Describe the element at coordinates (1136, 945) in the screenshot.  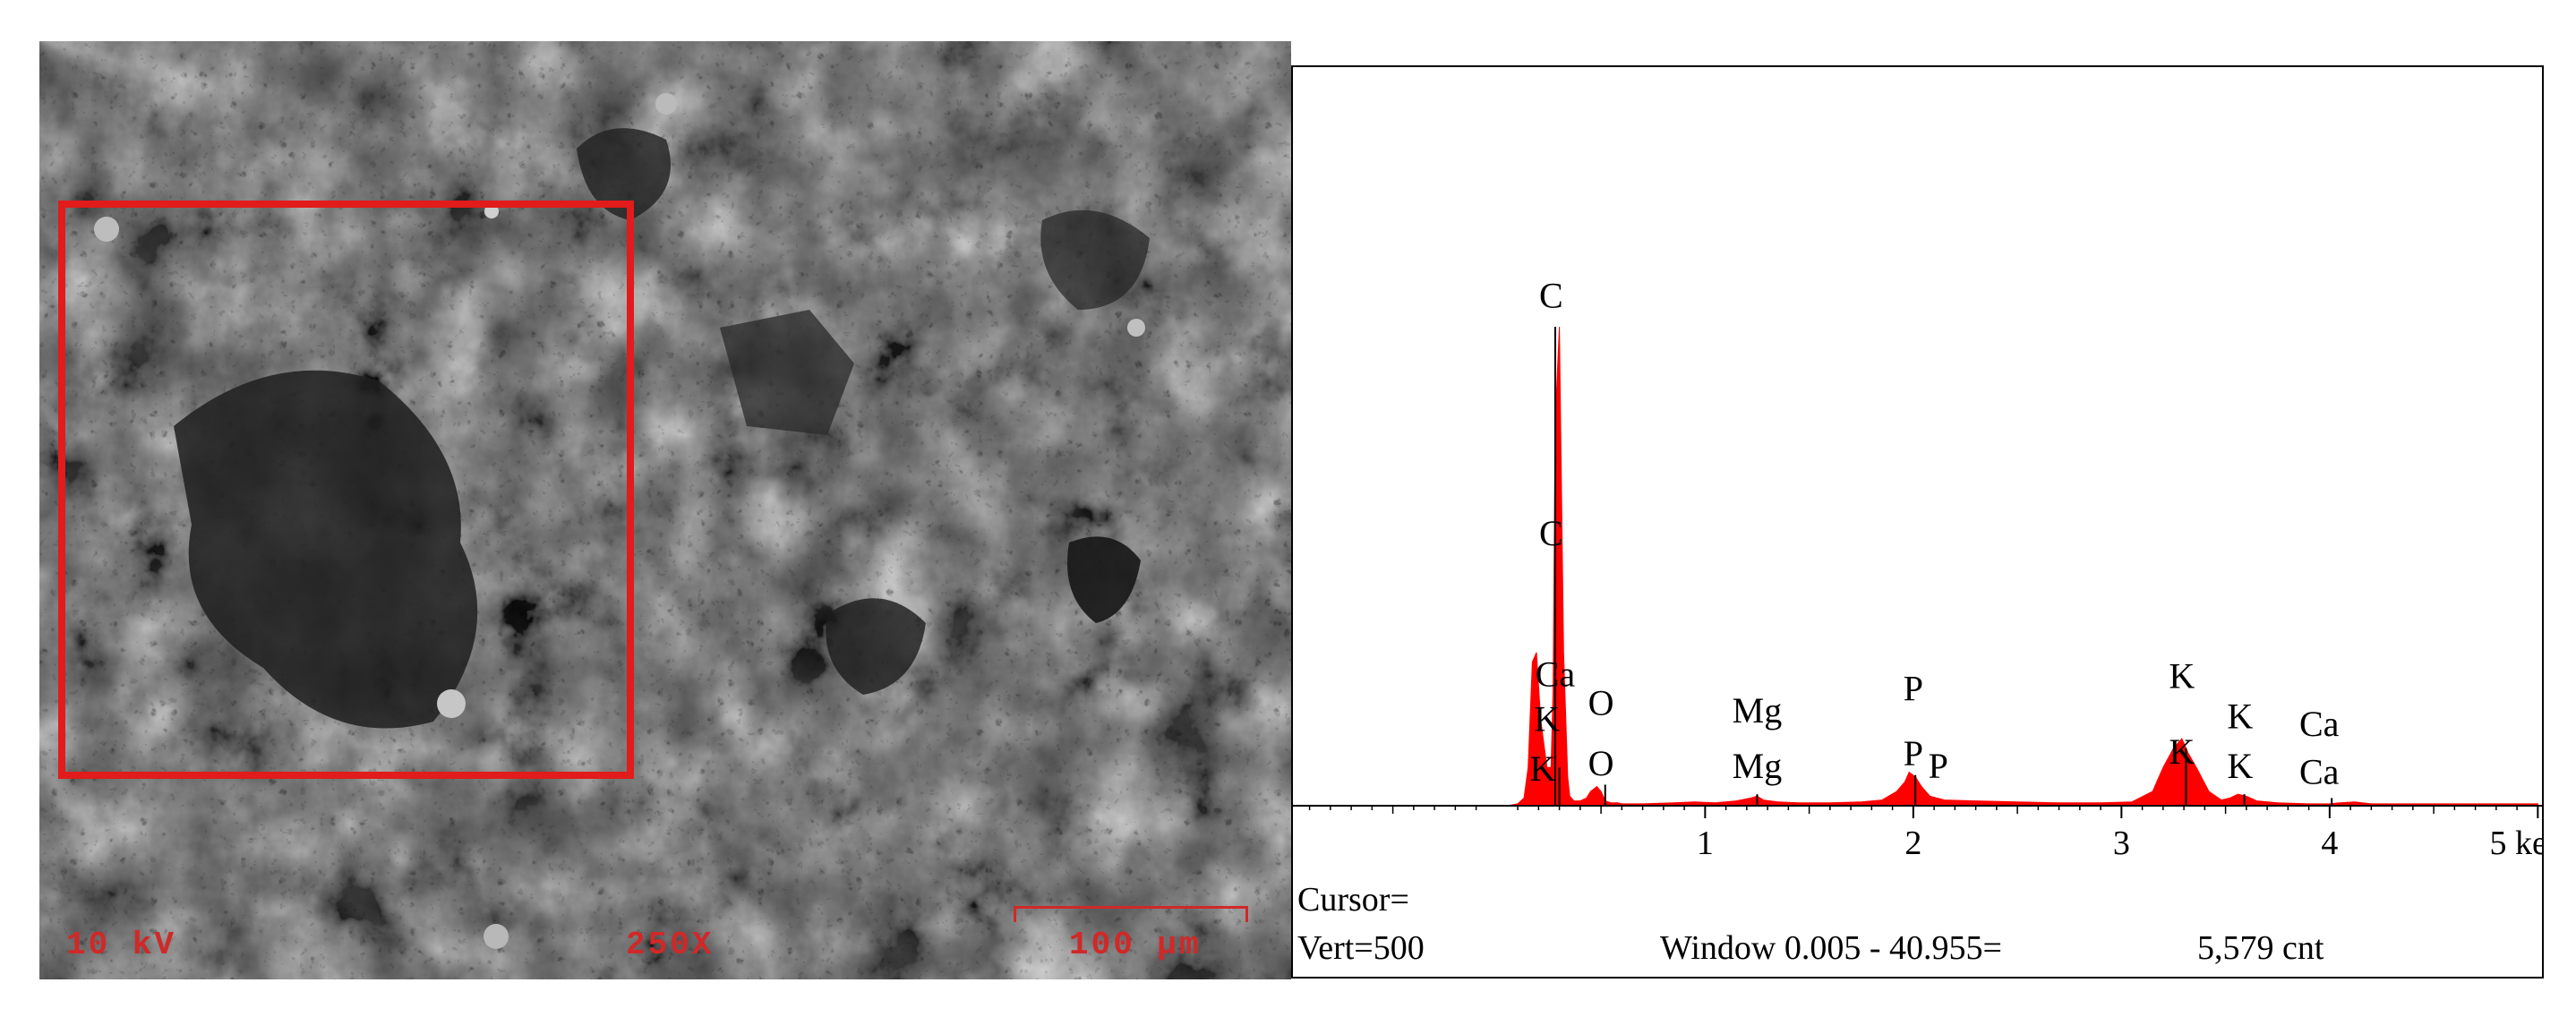
I see `scale-bar-label: 100 µm` at that location.